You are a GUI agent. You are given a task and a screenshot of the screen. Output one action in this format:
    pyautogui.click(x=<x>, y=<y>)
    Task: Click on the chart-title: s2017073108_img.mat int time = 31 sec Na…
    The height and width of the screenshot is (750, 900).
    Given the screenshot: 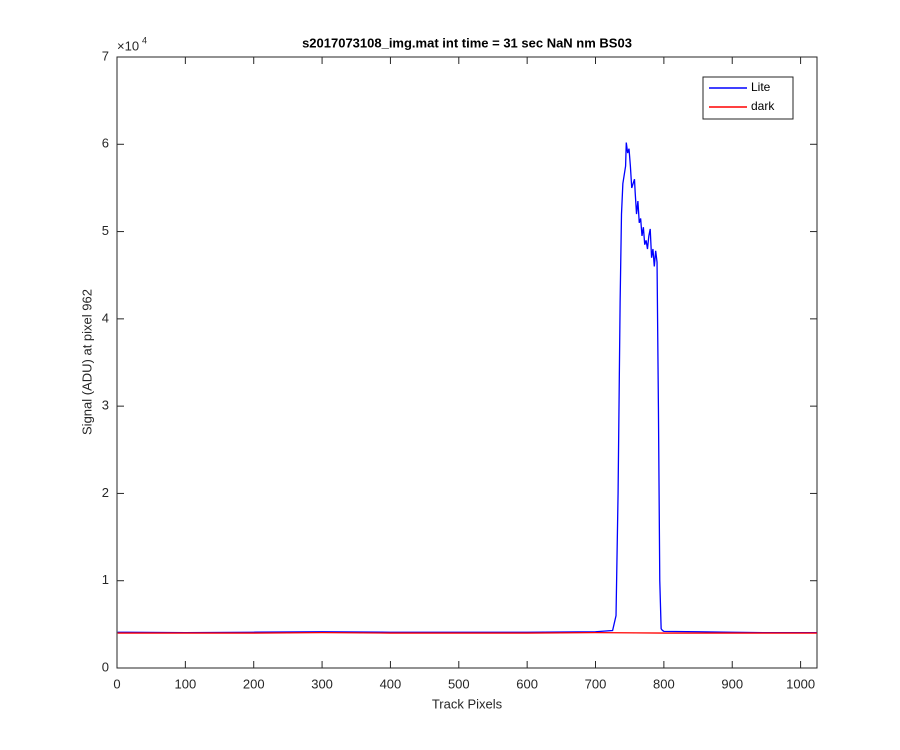 What is the action you would take?
    pyautogui.click(x=467, y=42)
    